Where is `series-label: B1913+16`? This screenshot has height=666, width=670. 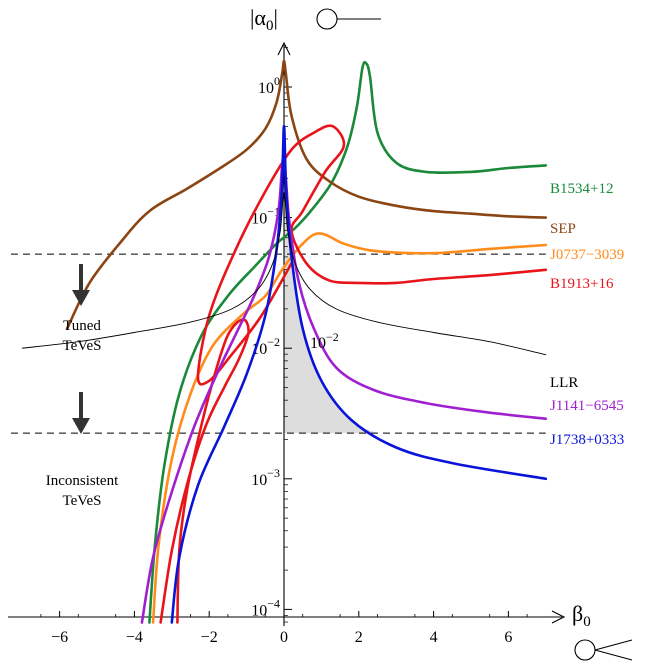 series-label: B1913+16 is located at coordinates (582, 284).